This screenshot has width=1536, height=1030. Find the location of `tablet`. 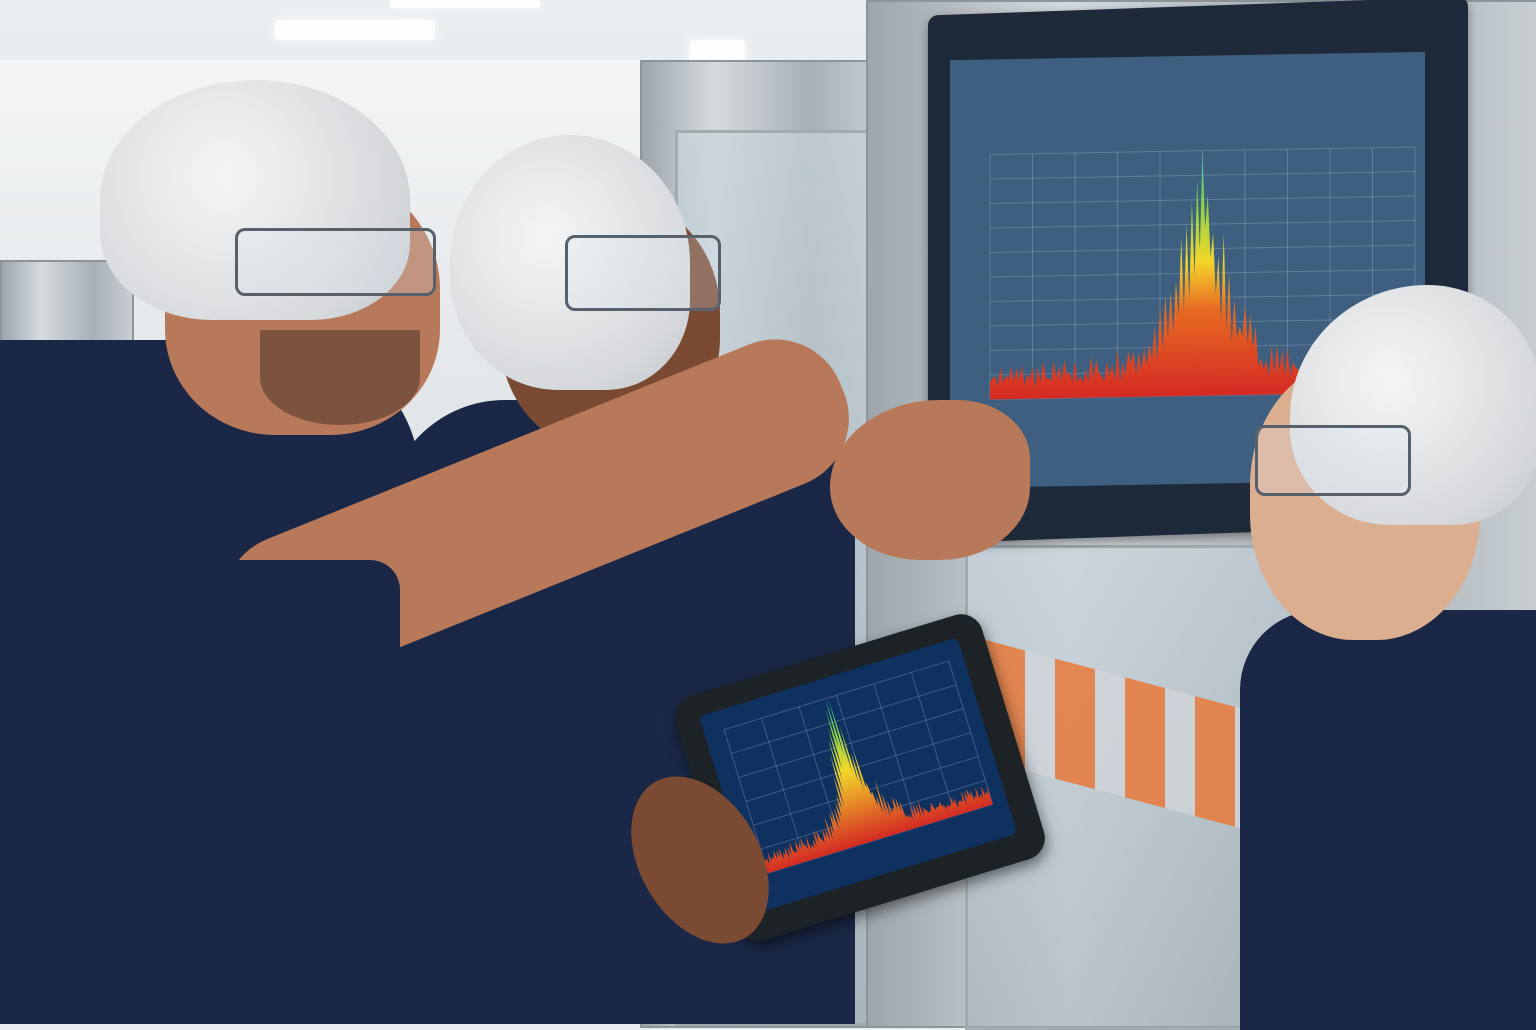

tablet is located at coordinates (860, 777).